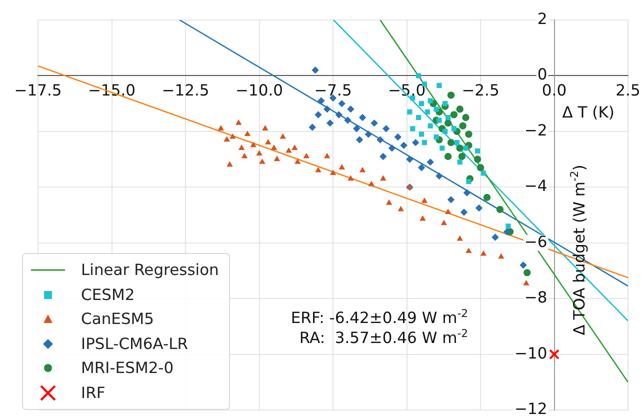  I want to click on y-tick-label: 0, so click(542, 75).